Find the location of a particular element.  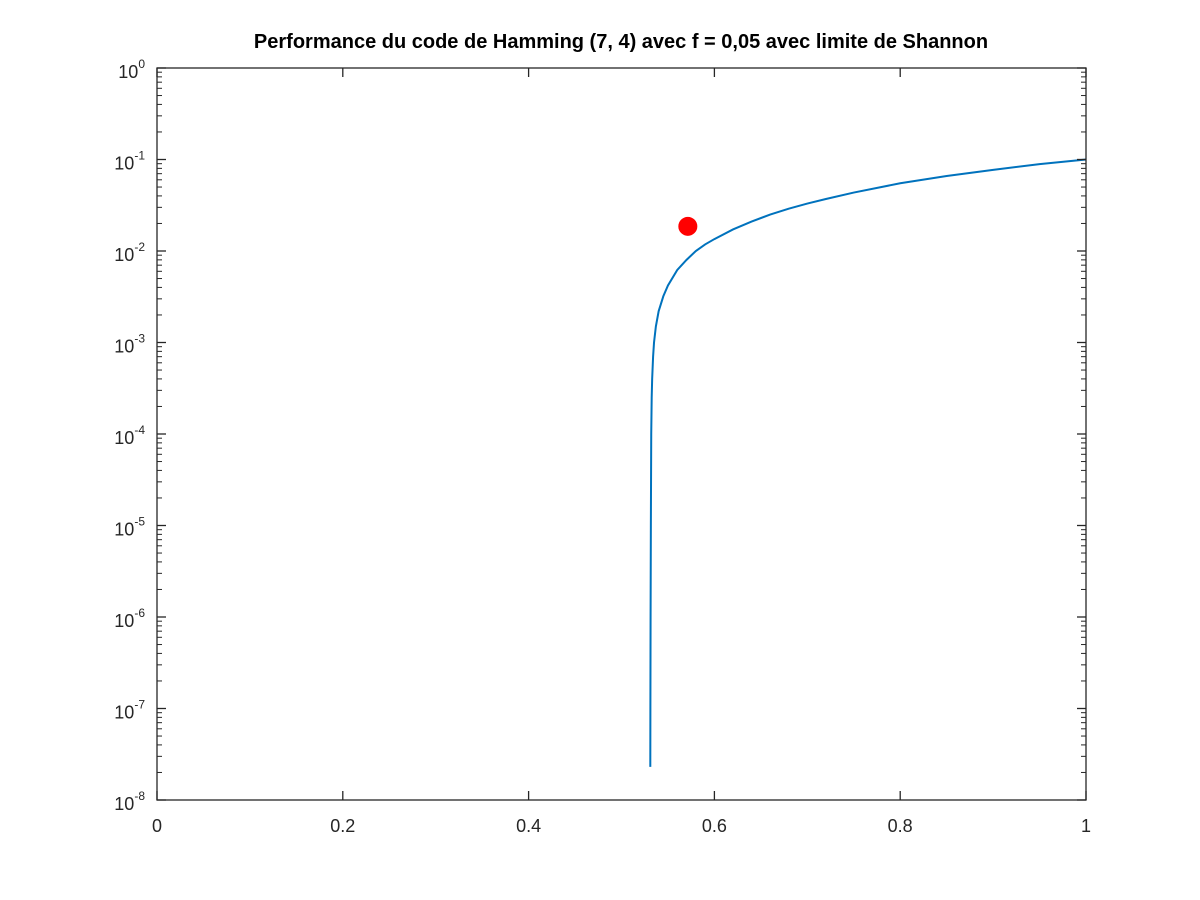

hamming-code-point is located at coordinates (688, 226).